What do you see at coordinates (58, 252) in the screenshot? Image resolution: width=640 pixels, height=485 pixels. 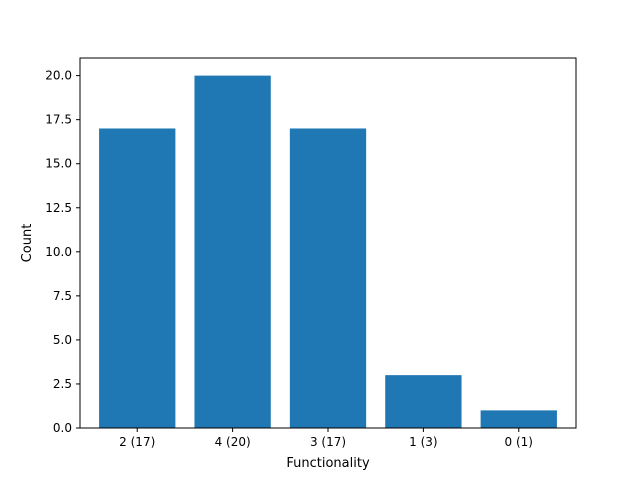 I see `y-tick-label-4: 10.0` at bounding box center [58, 252].